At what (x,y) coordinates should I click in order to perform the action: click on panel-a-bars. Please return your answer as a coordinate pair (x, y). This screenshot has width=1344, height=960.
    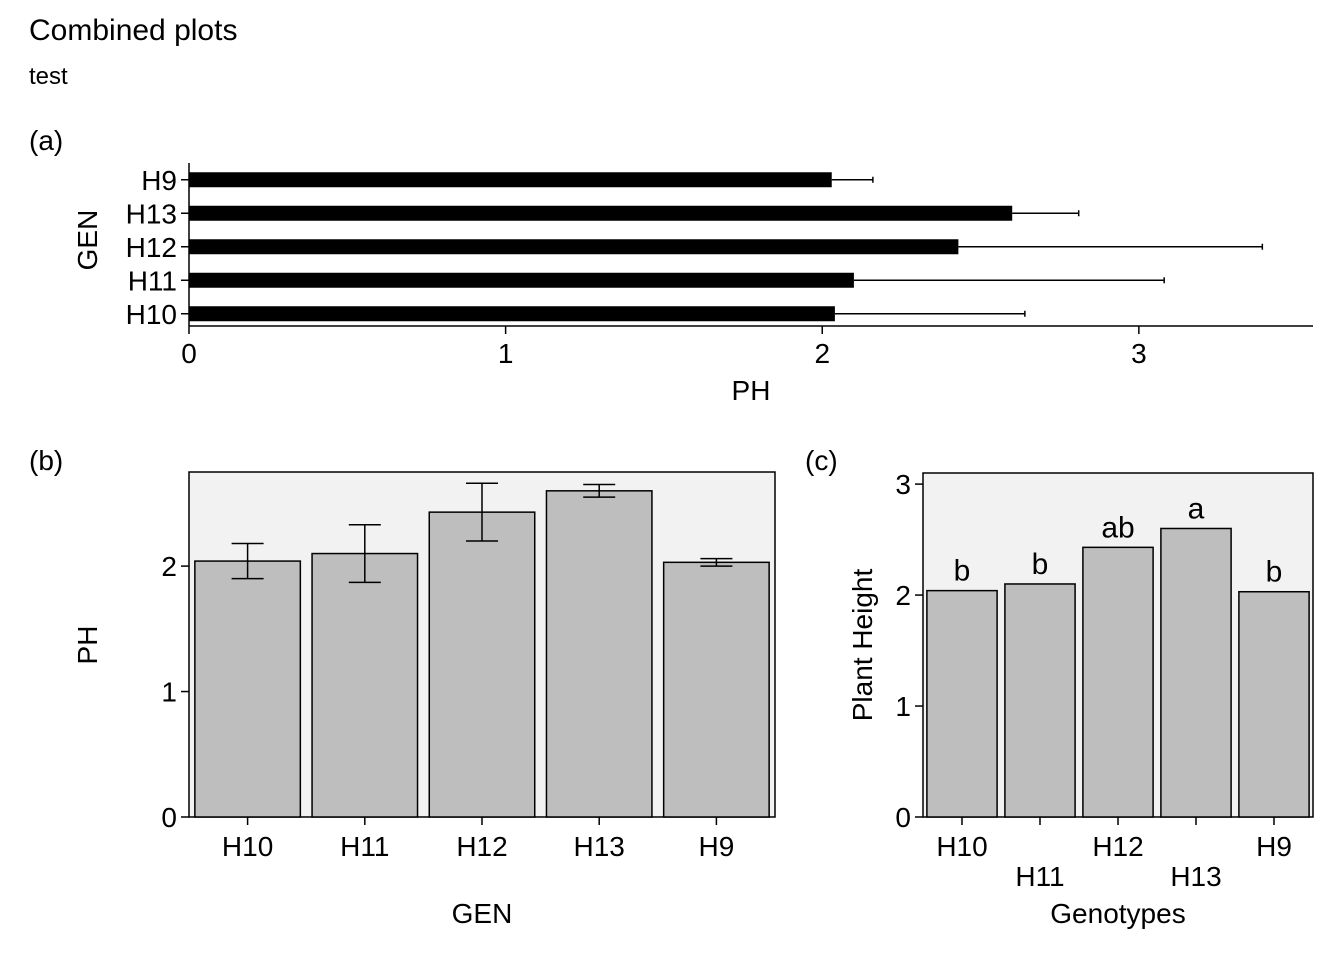
    Looking at the image, I should click on (601, 247).